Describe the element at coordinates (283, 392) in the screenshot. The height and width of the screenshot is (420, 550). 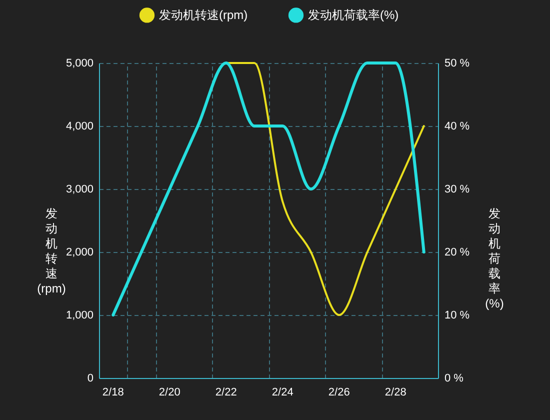
I see `x-tick-label: 2/24` at that location.